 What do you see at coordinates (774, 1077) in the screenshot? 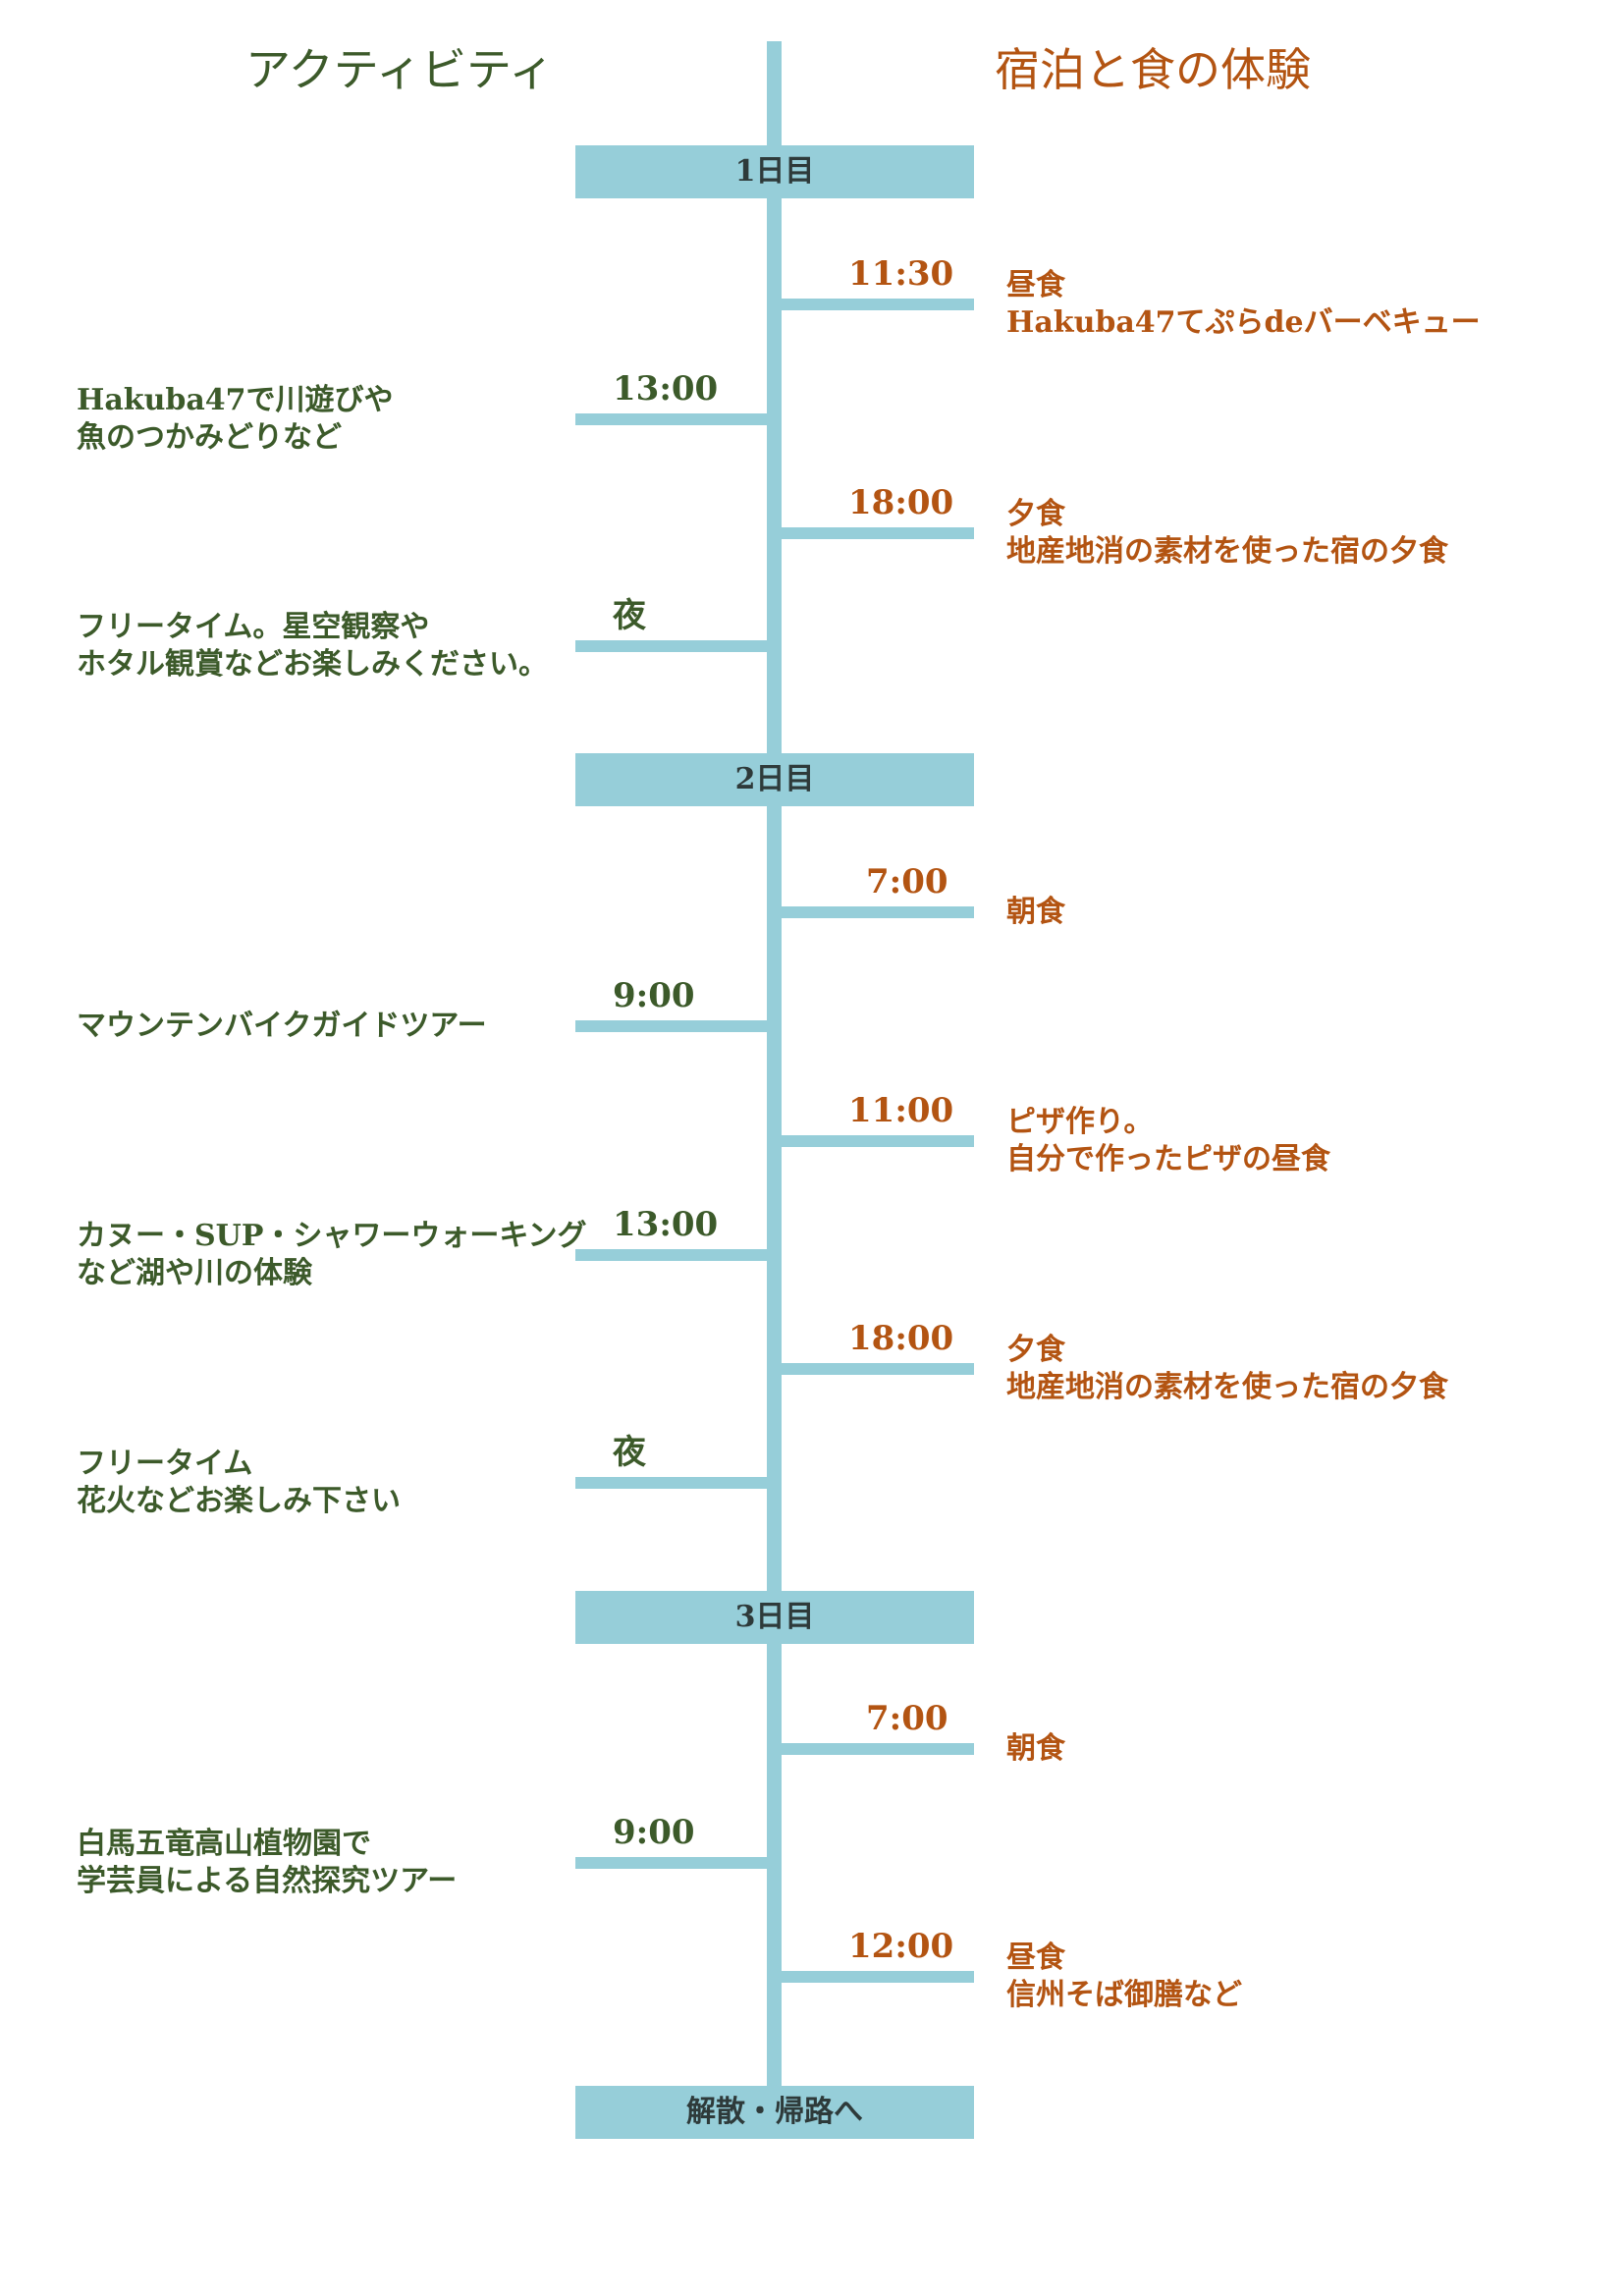
I see `timeline-spine` at bounding box center [774, 1077].